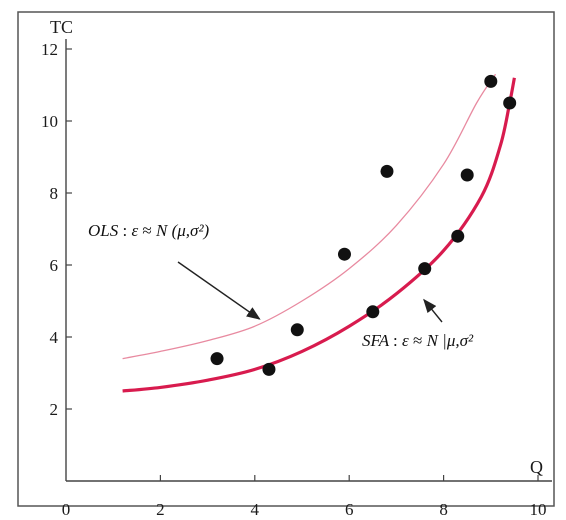 The width and height of the screenshot is (566, 520). Describe the element at coordinates (66, 509) in the screenshot. I see `x-tick-label: 0` at that location.